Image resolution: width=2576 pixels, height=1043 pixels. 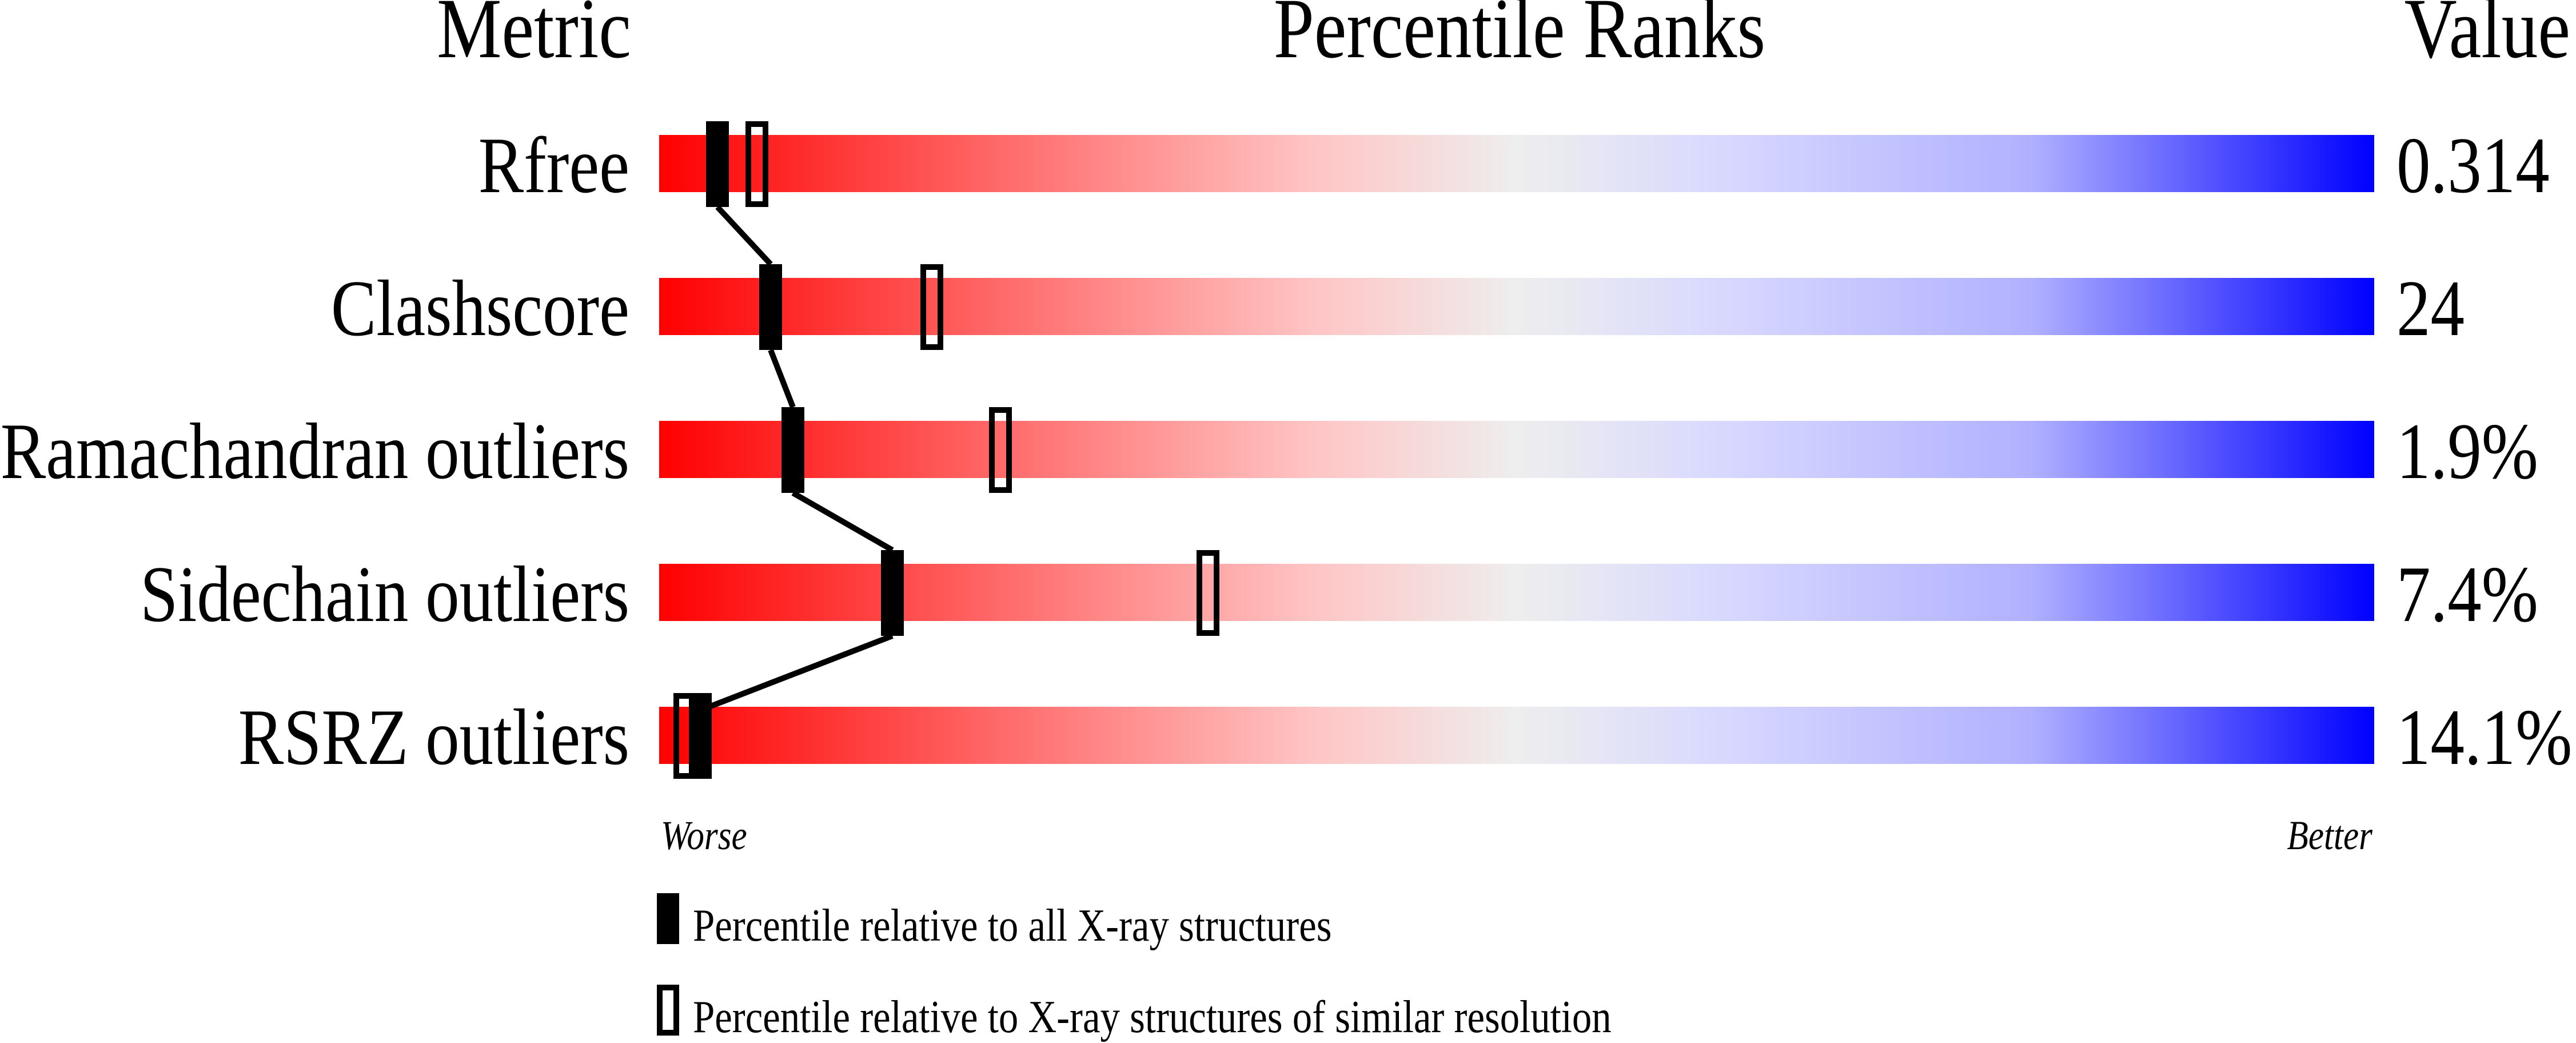 What do you see at coordinates (2330, 835) in the screenshot?
I see `axis-label-better: Better` at bounding box center [2330, 835].